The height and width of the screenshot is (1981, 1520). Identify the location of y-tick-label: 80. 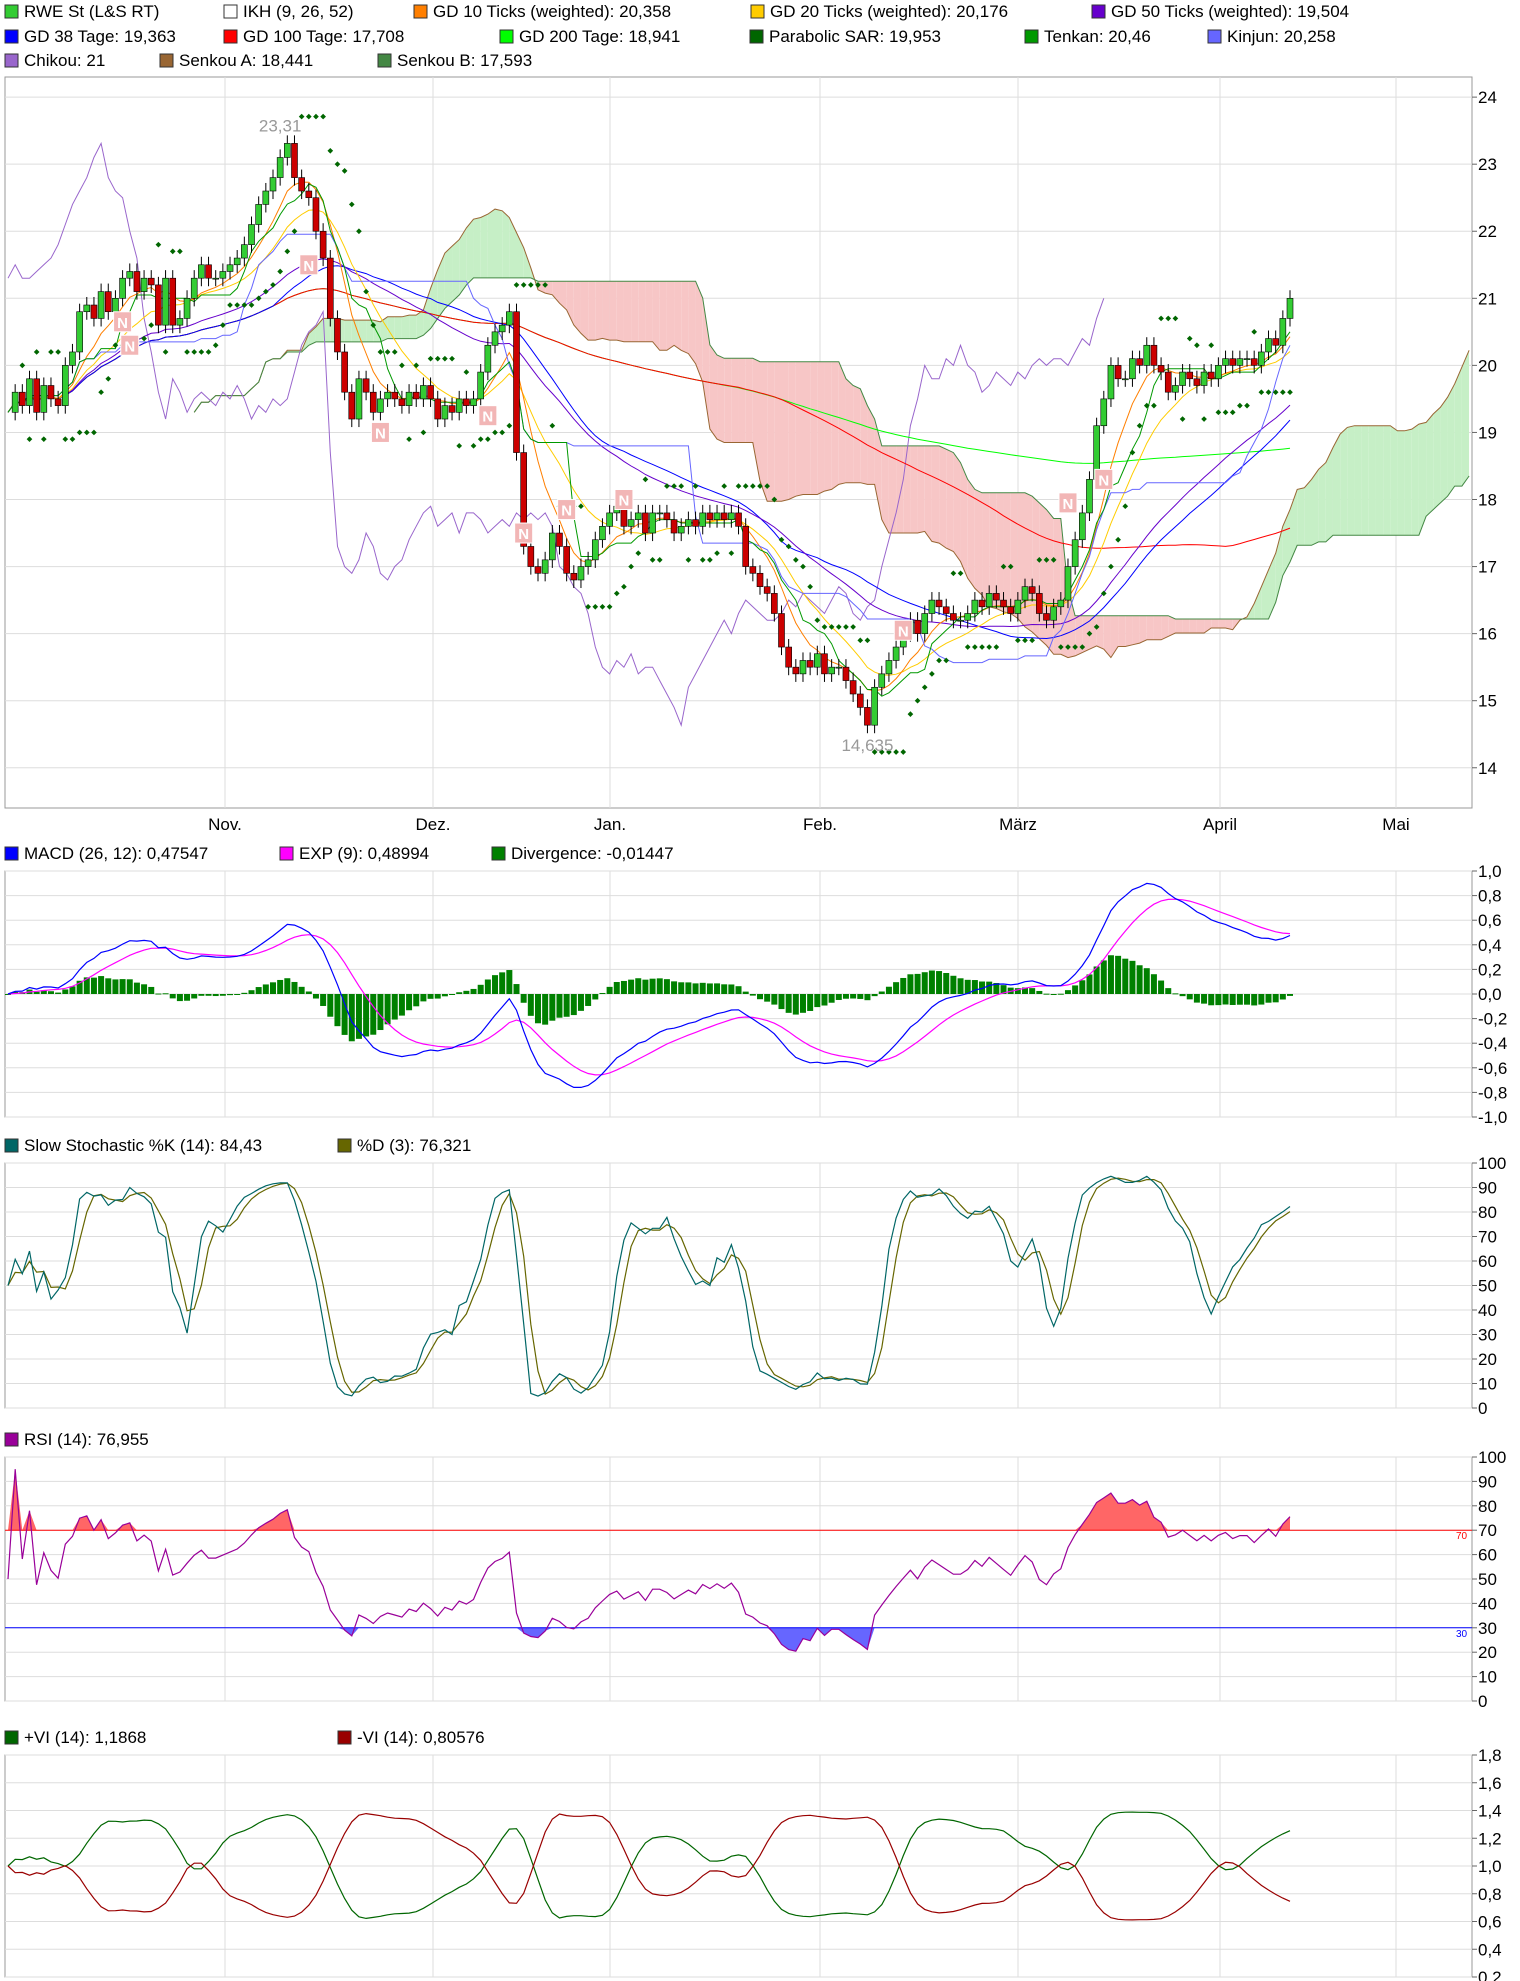
(1487, 1212).